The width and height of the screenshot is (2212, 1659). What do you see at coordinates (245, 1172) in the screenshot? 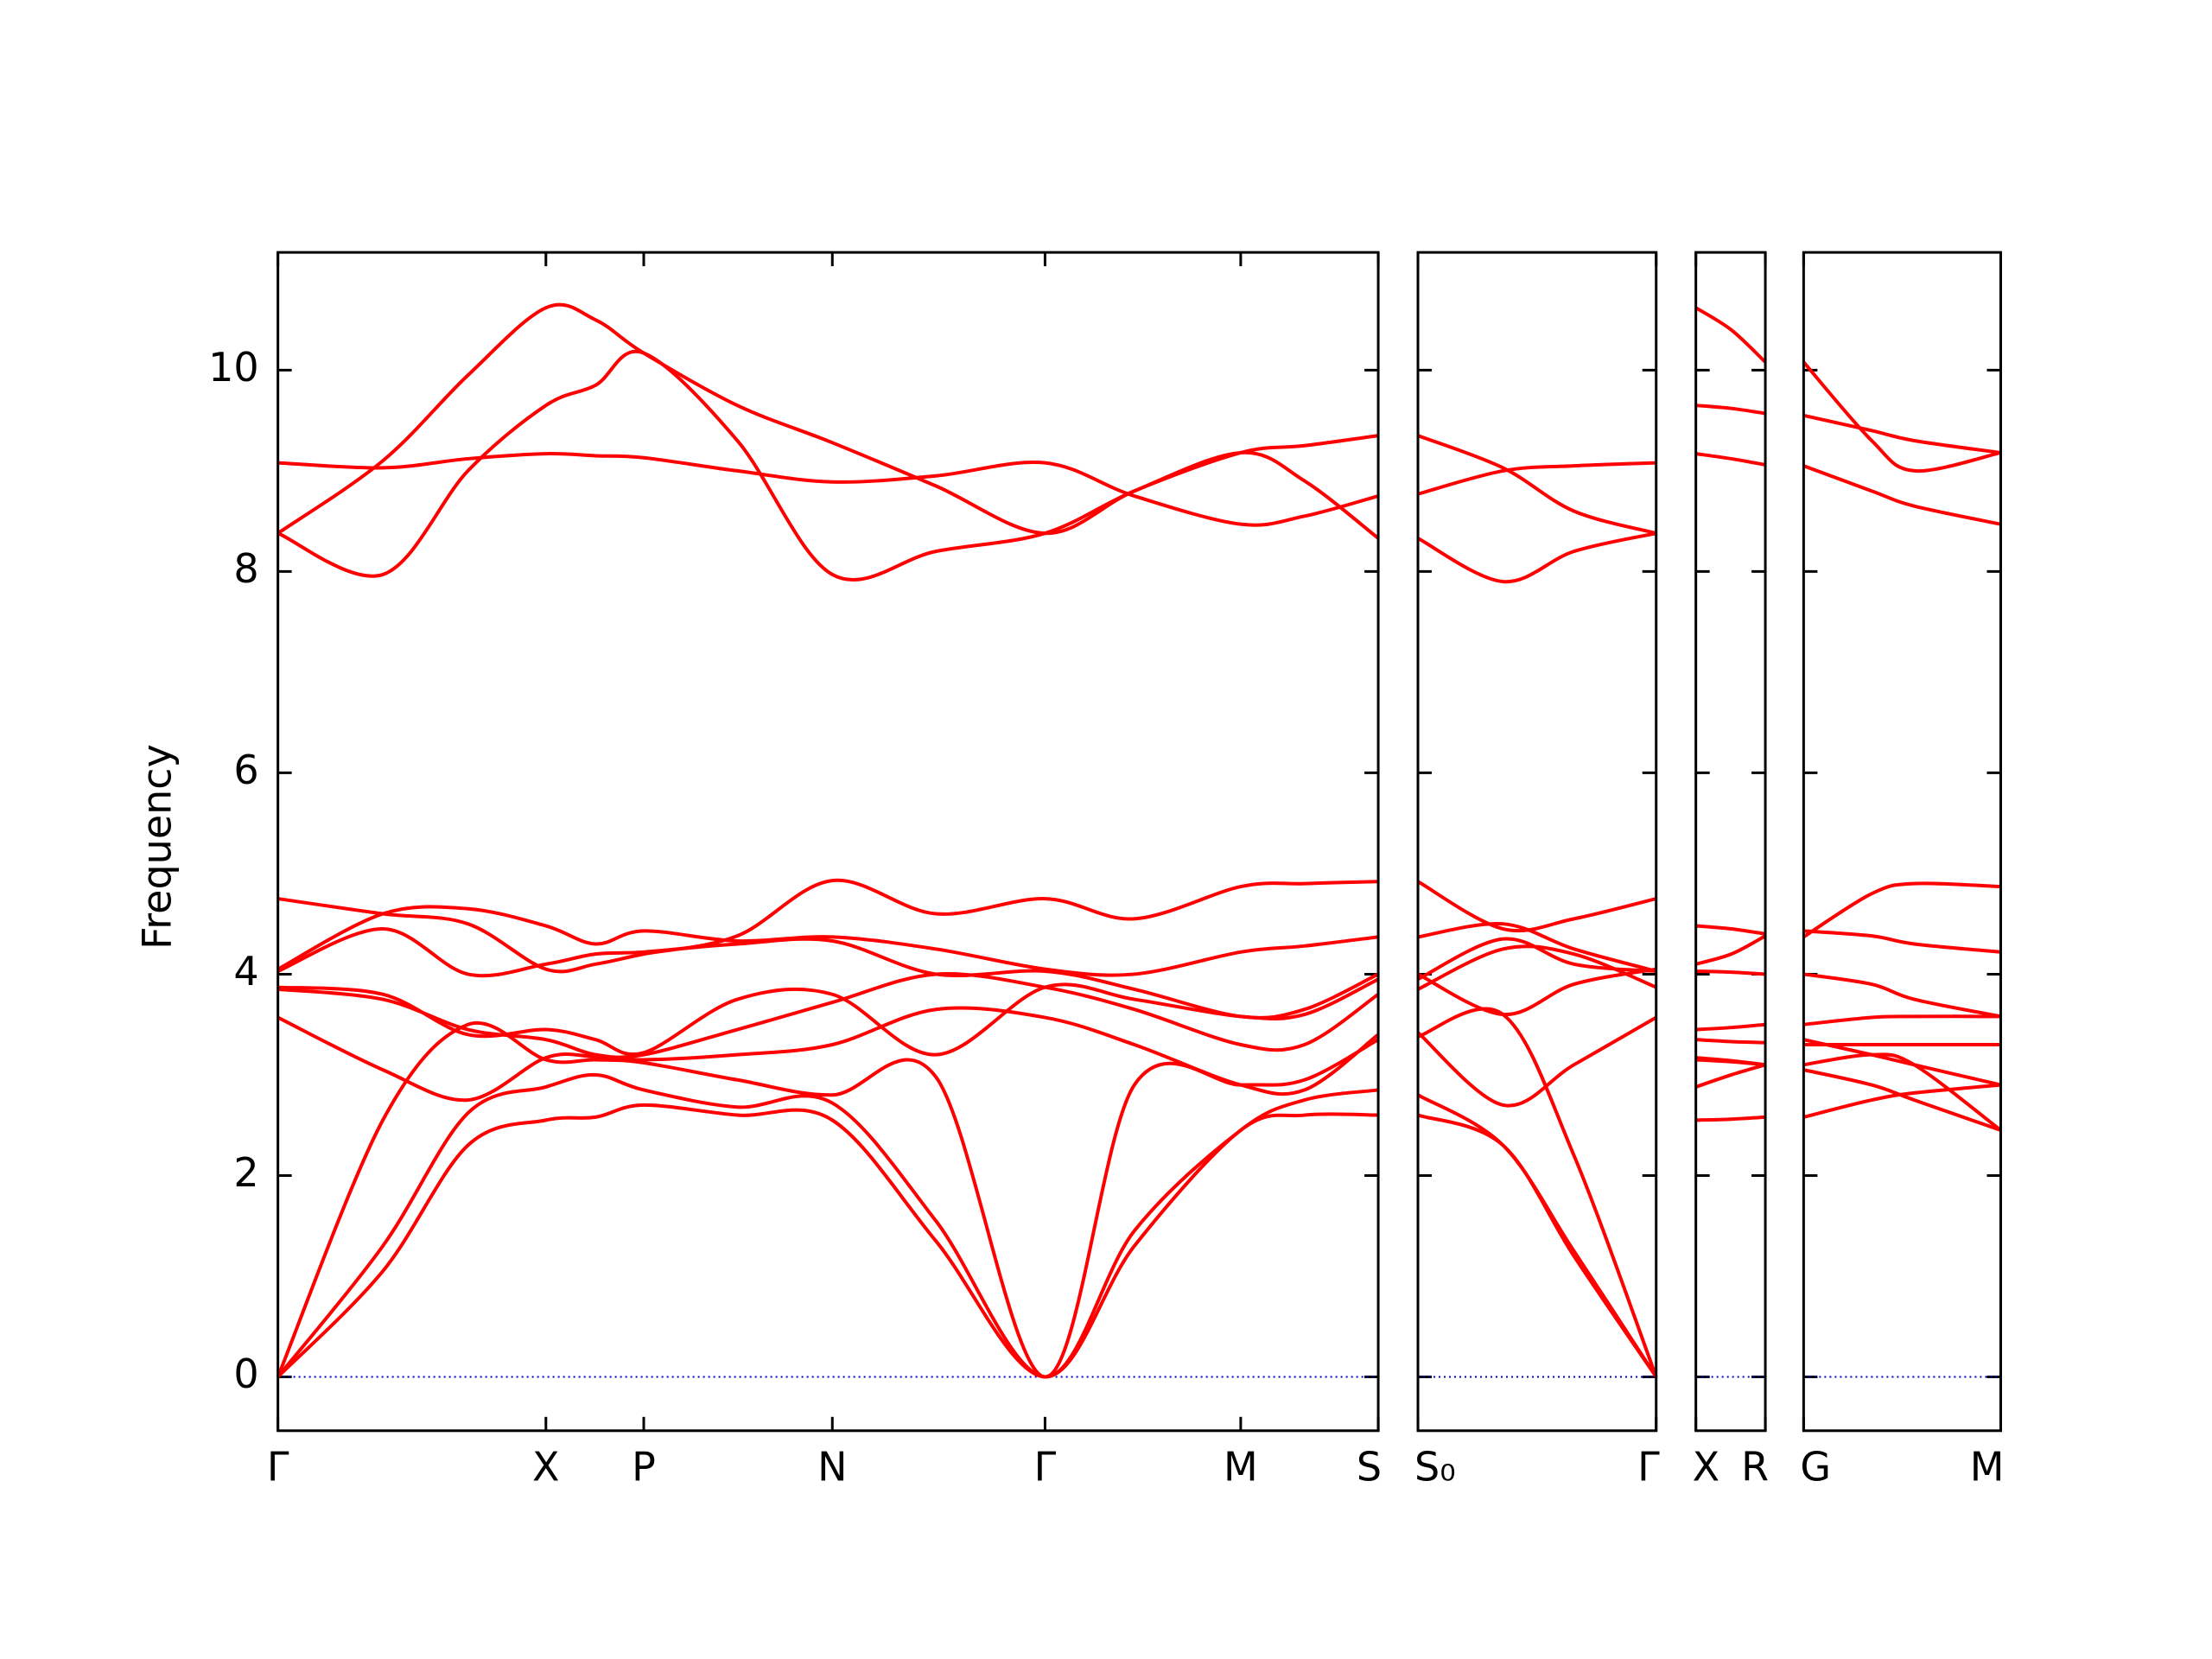
I see `y-tick-label: 2` at bounding box center [245, 1172].